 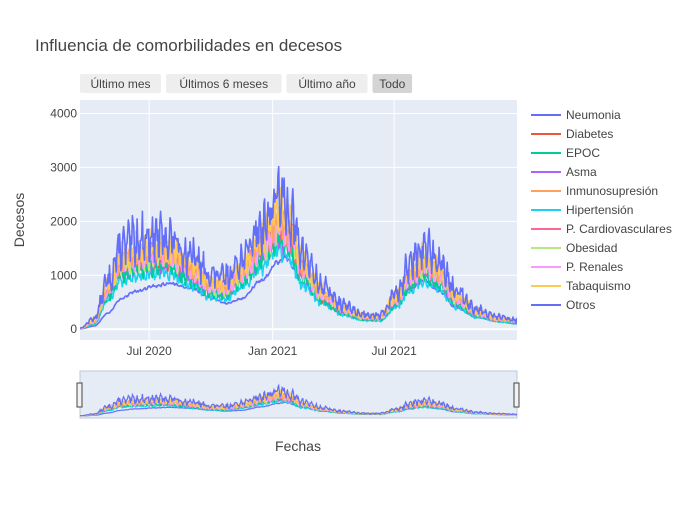 What do you see at coordinates (79, 395) in the screenshot?
I see `range-slider-handle-left` at bounding box center [79, 395].